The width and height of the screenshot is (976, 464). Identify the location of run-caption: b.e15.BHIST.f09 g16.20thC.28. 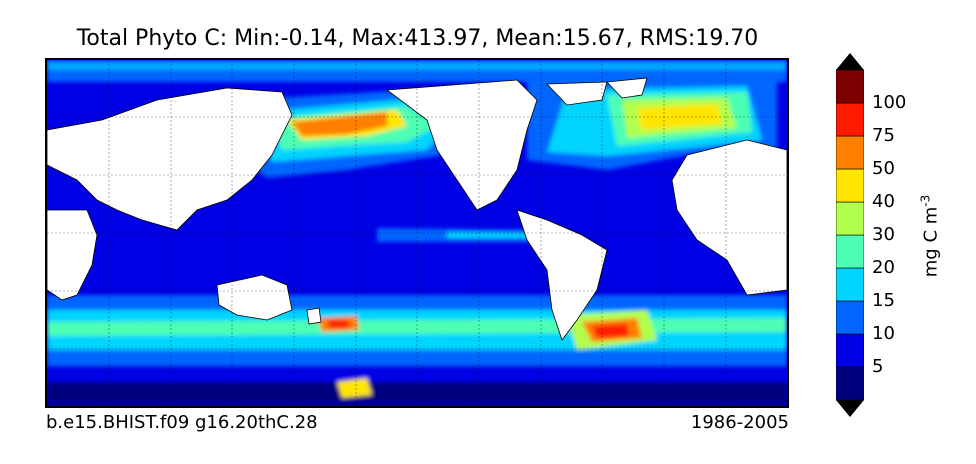
(182, 422).